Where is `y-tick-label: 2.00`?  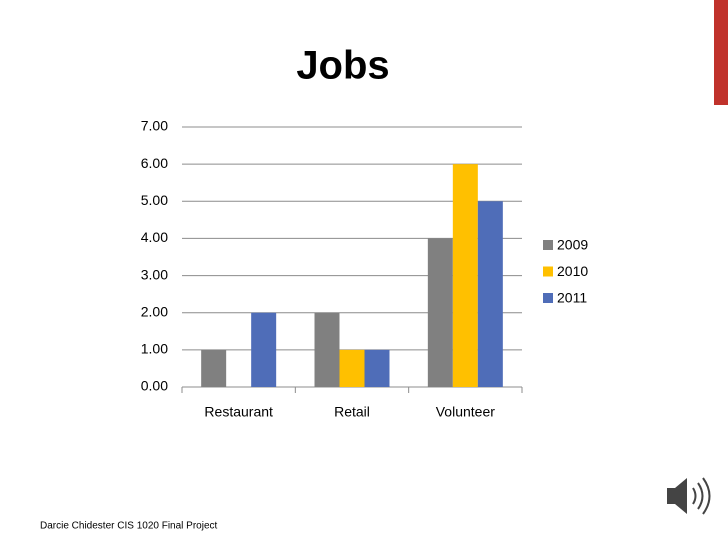
y-tick-label: 2.00 is located at coordinates (154, 311).